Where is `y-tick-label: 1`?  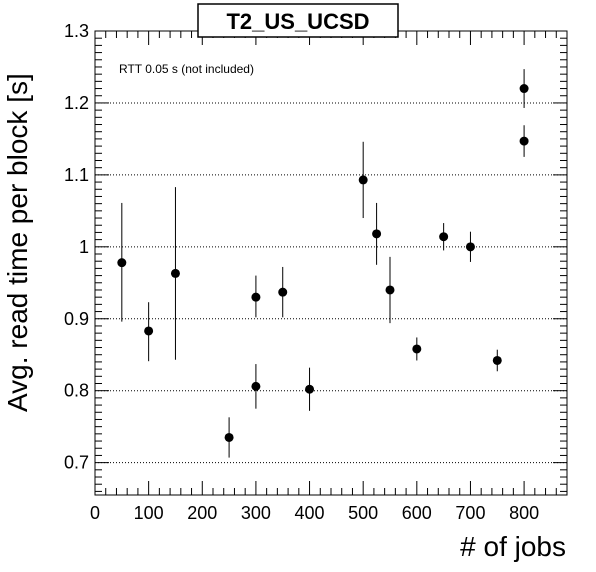
y-tick-label: 1 is located at coordinates (84, 247).